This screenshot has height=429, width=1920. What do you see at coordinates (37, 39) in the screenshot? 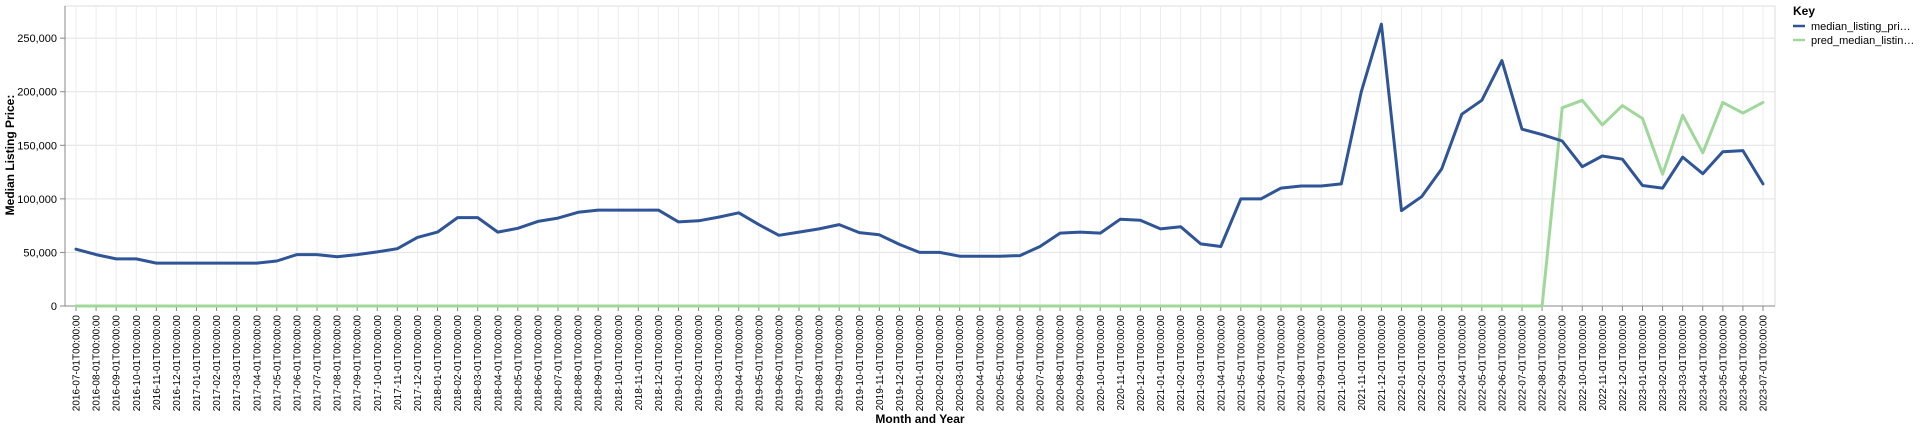
I see `y-tick-label: 250,000` at bounding box center [37, 39].